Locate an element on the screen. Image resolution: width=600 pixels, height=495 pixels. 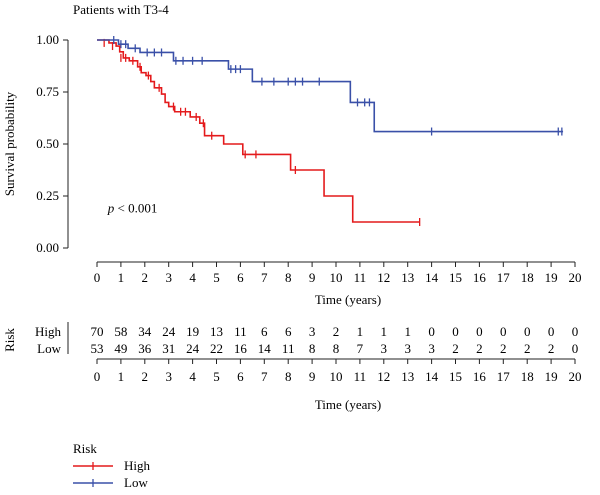
p-value-symbol: p is located at coordinates (111, 208).